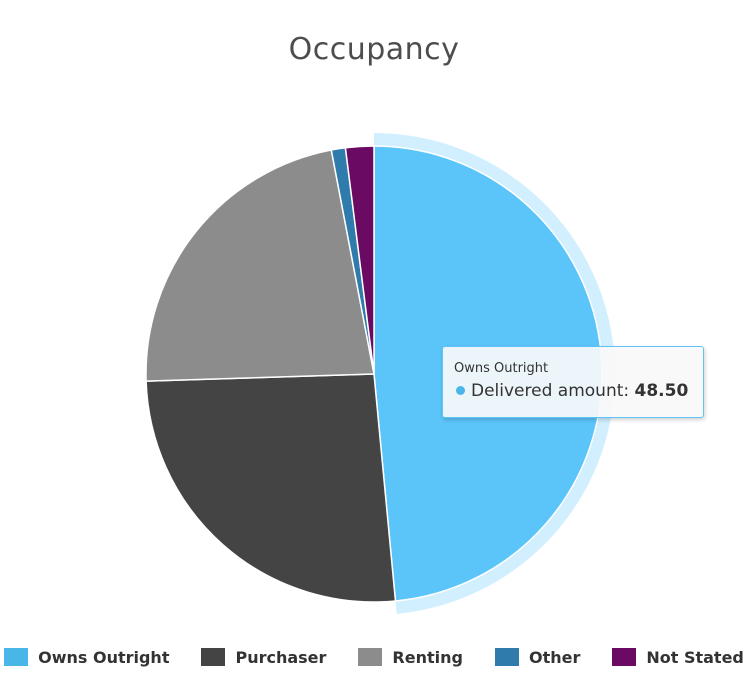  What do you see at coordinates (553, 391) in the screenshot?
I see `tooltip-series-label: Delivered amount:` at bounding box center [553, 391].